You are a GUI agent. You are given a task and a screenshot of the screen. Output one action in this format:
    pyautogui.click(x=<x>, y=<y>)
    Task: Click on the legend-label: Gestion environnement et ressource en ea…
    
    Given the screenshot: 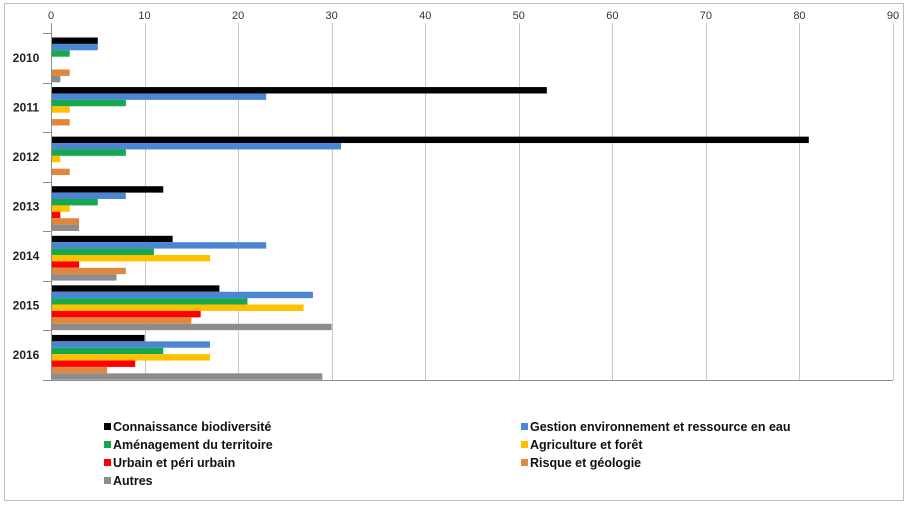 What is the action you would take?
    pyautogui.click(x=660, y=427)
    